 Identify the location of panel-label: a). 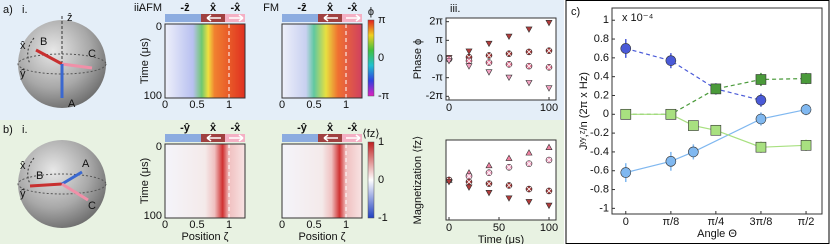
(8, 10).